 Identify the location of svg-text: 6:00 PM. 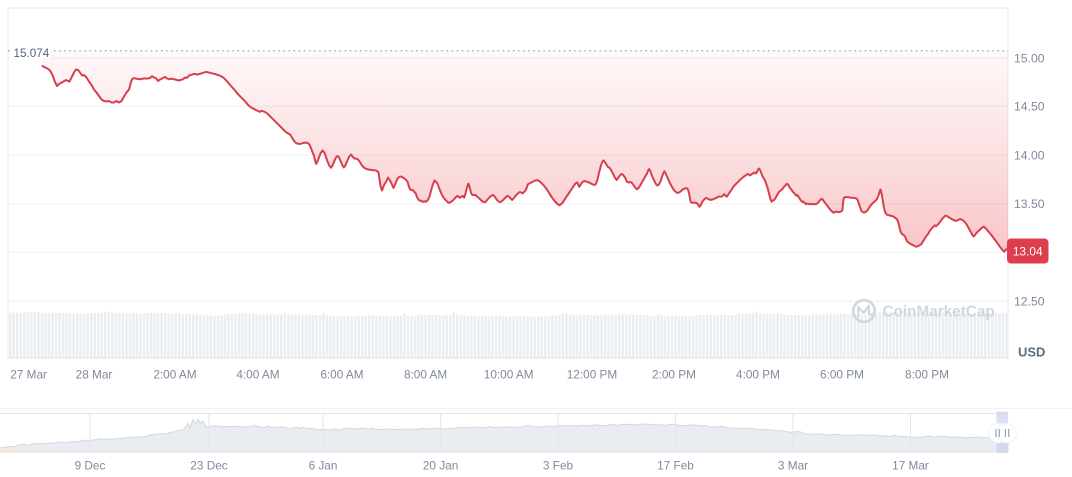
(842, 374).